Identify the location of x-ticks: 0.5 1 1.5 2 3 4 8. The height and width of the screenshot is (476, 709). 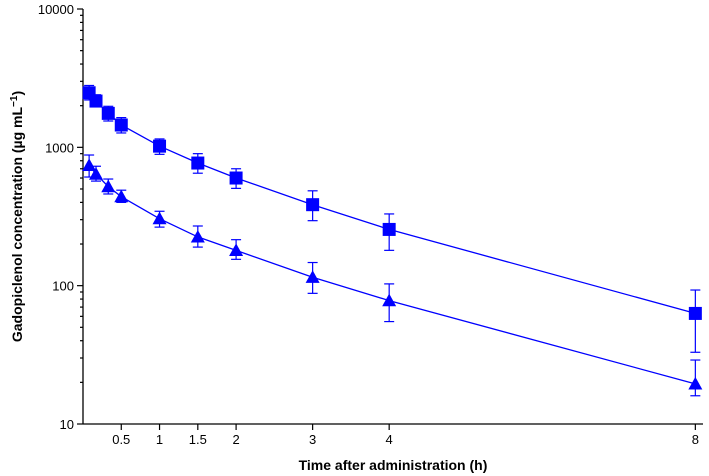
(405, 435).